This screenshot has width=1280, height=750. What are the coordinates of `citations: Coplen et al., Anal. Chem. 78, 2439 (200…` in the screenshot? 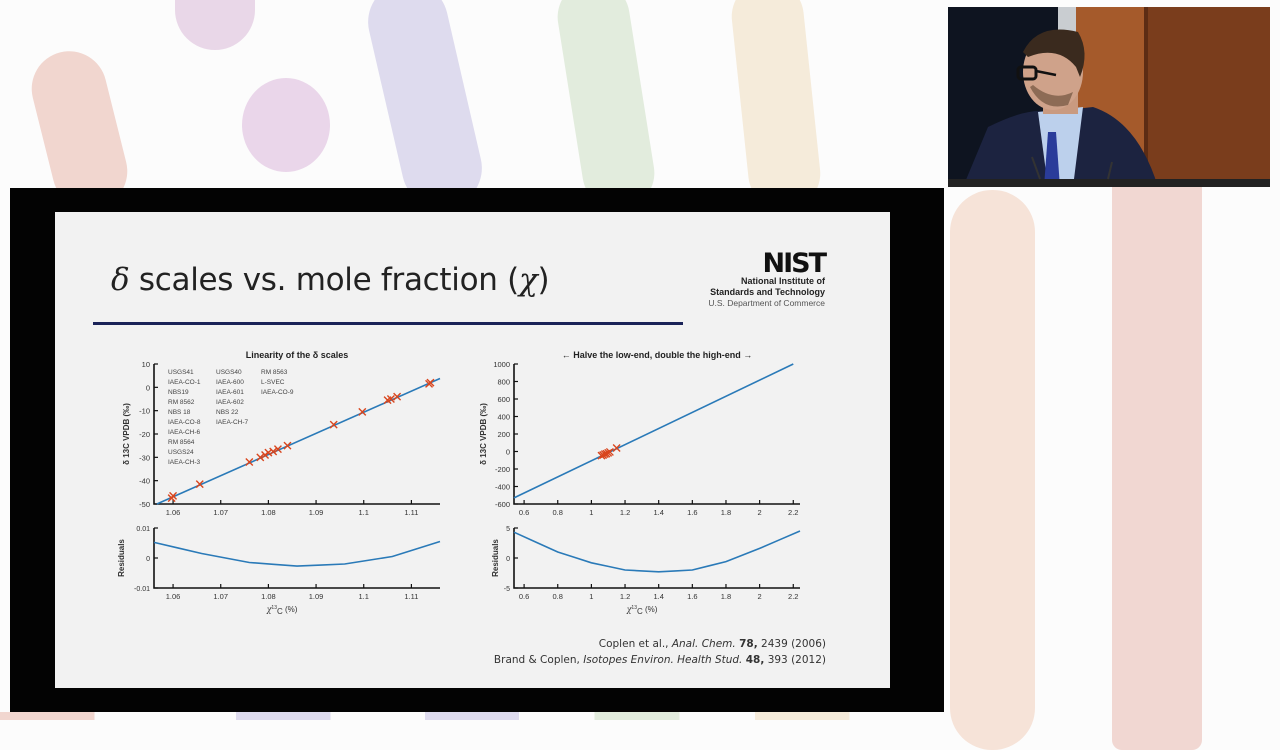 It's located at (660, 652).